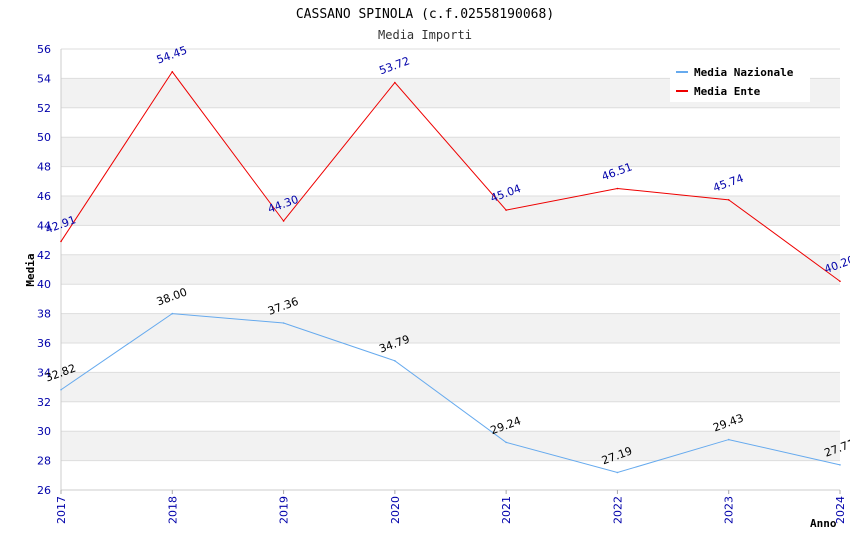 Image resolution: width=850 pixels, height=550 pixels. I want to click on legend-box, so click(740, 80).